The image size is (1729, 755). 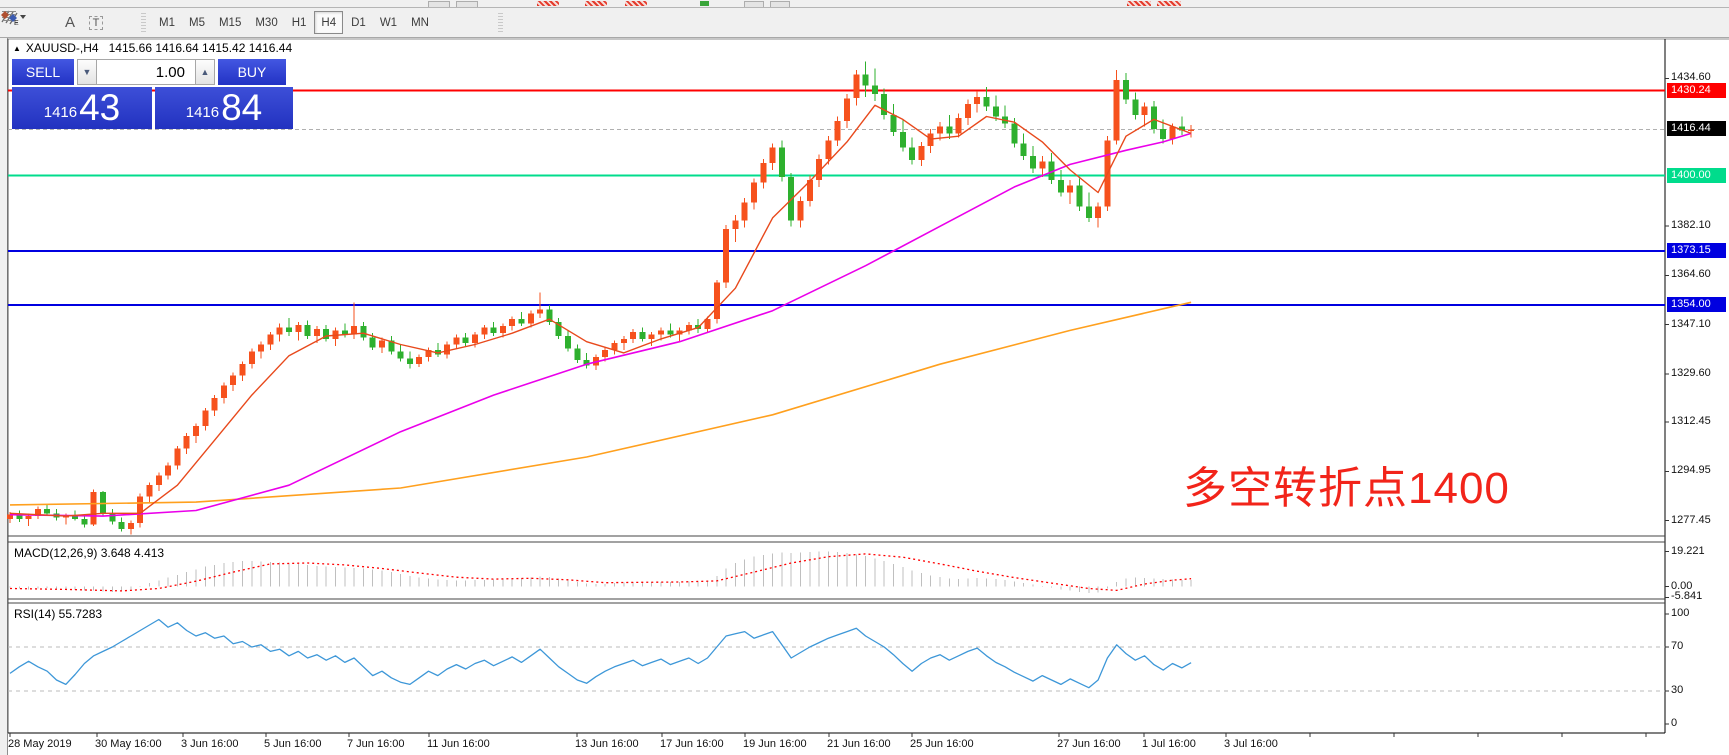 I want to click on macd-axis-label: -5.841, so click(x=1687, y=596).